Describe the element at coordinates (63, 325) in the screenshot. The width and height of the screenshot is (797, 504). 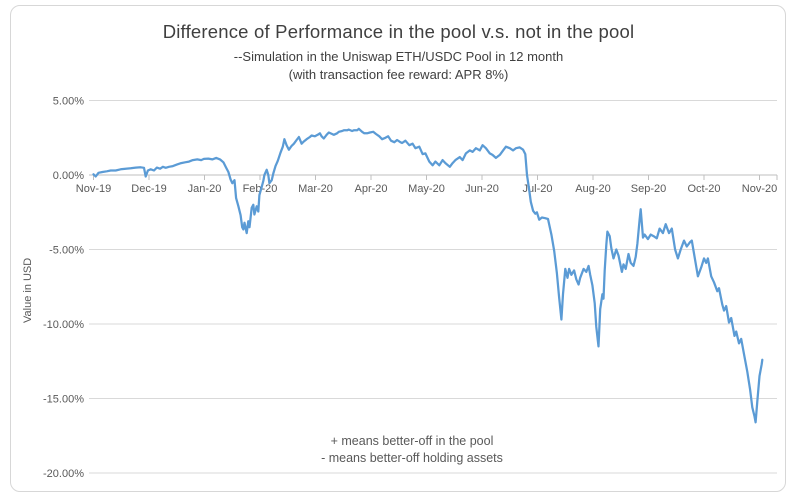
I see `y-tick-label: -10.00%` at that location.